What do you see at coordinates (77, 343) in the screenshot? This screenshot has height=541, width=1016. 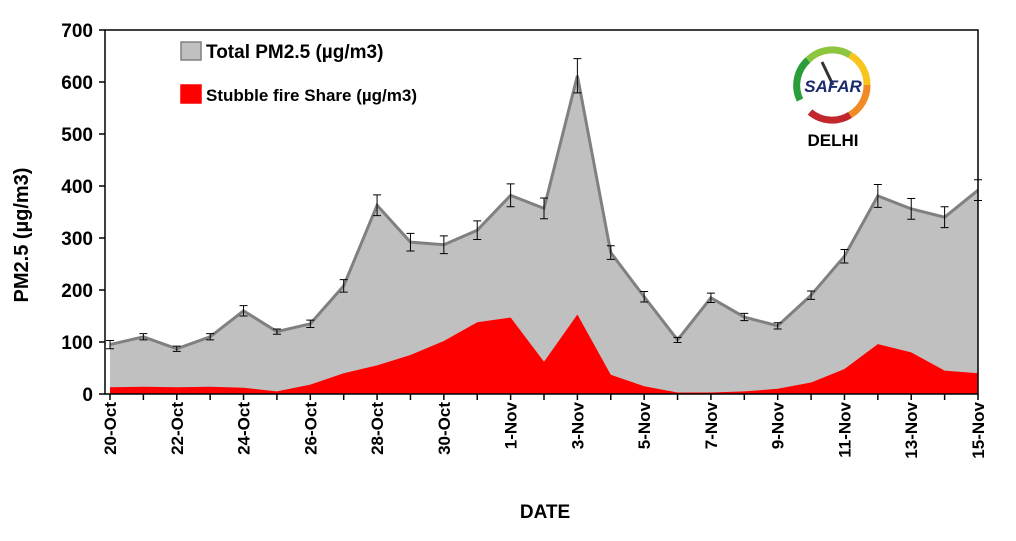 I see `y-tick-label: 100` at bounding box center [77, 343].